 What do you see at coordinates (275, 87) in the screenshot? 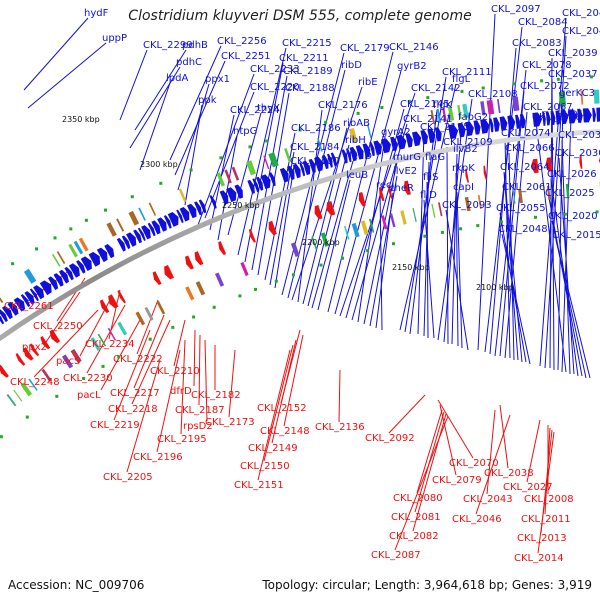
I see `forward-gene-label: CKL_2220` at bounding box center [275, 87].